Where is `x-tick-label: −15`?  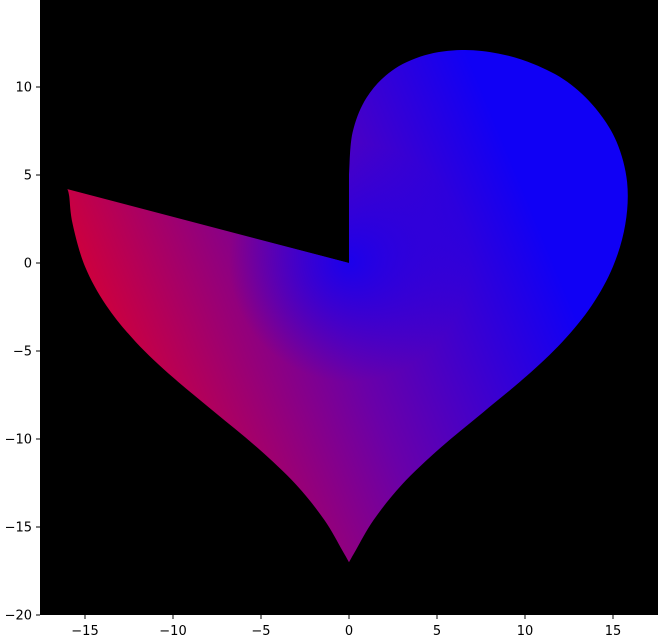 x-tick-label: −15 is located at coordinates (84, 631).